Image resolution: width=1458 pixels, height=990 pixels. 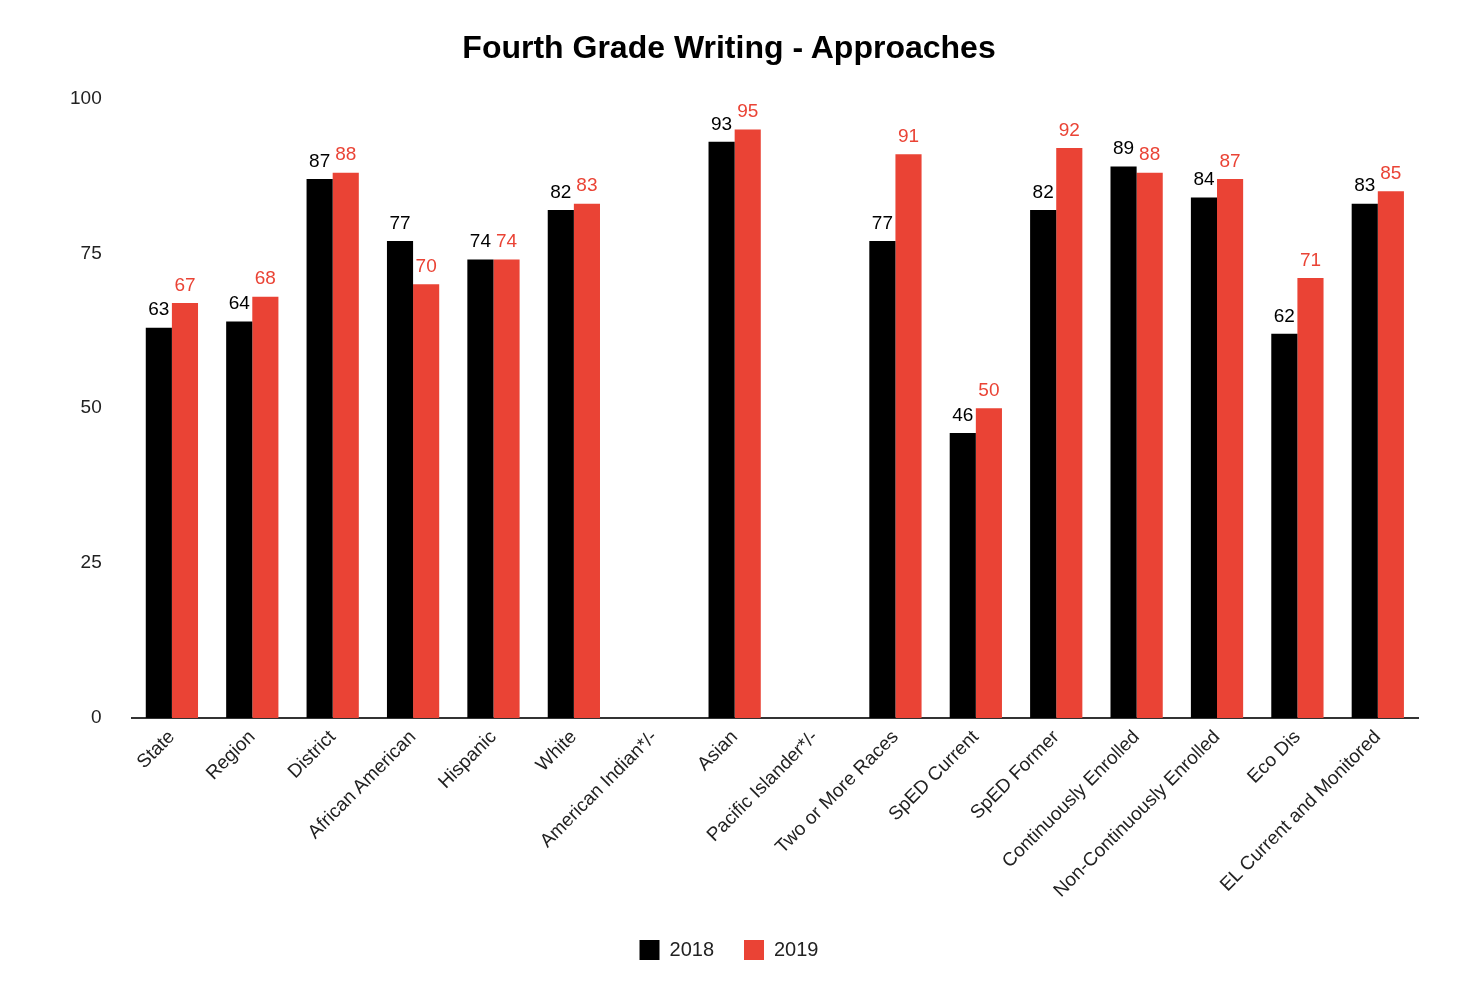 What do you see at coordinates (963, 414) in the screenshot?
I see `data-label: 46` at bounding box center [963, 414].